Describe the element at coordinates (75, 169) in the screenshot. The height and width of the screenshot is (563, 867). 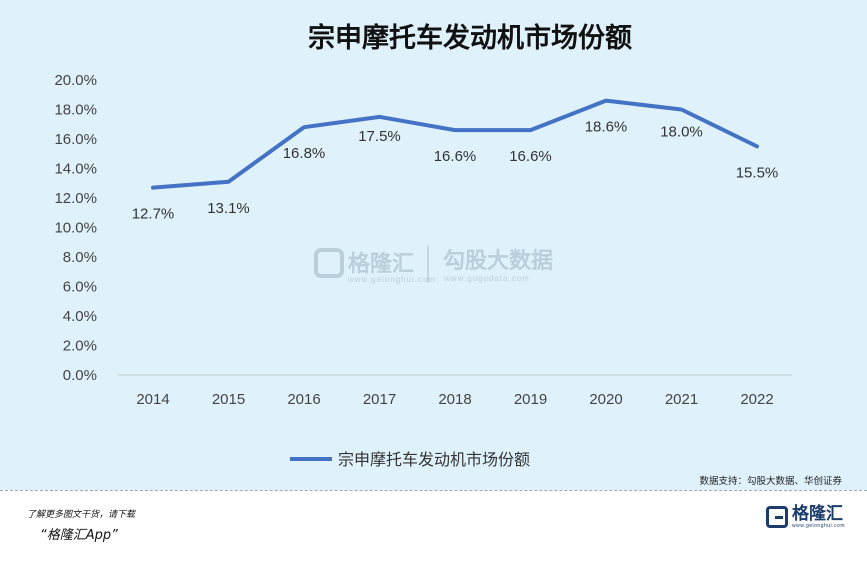
I see `y-tick-label: 14.0%` at that location.